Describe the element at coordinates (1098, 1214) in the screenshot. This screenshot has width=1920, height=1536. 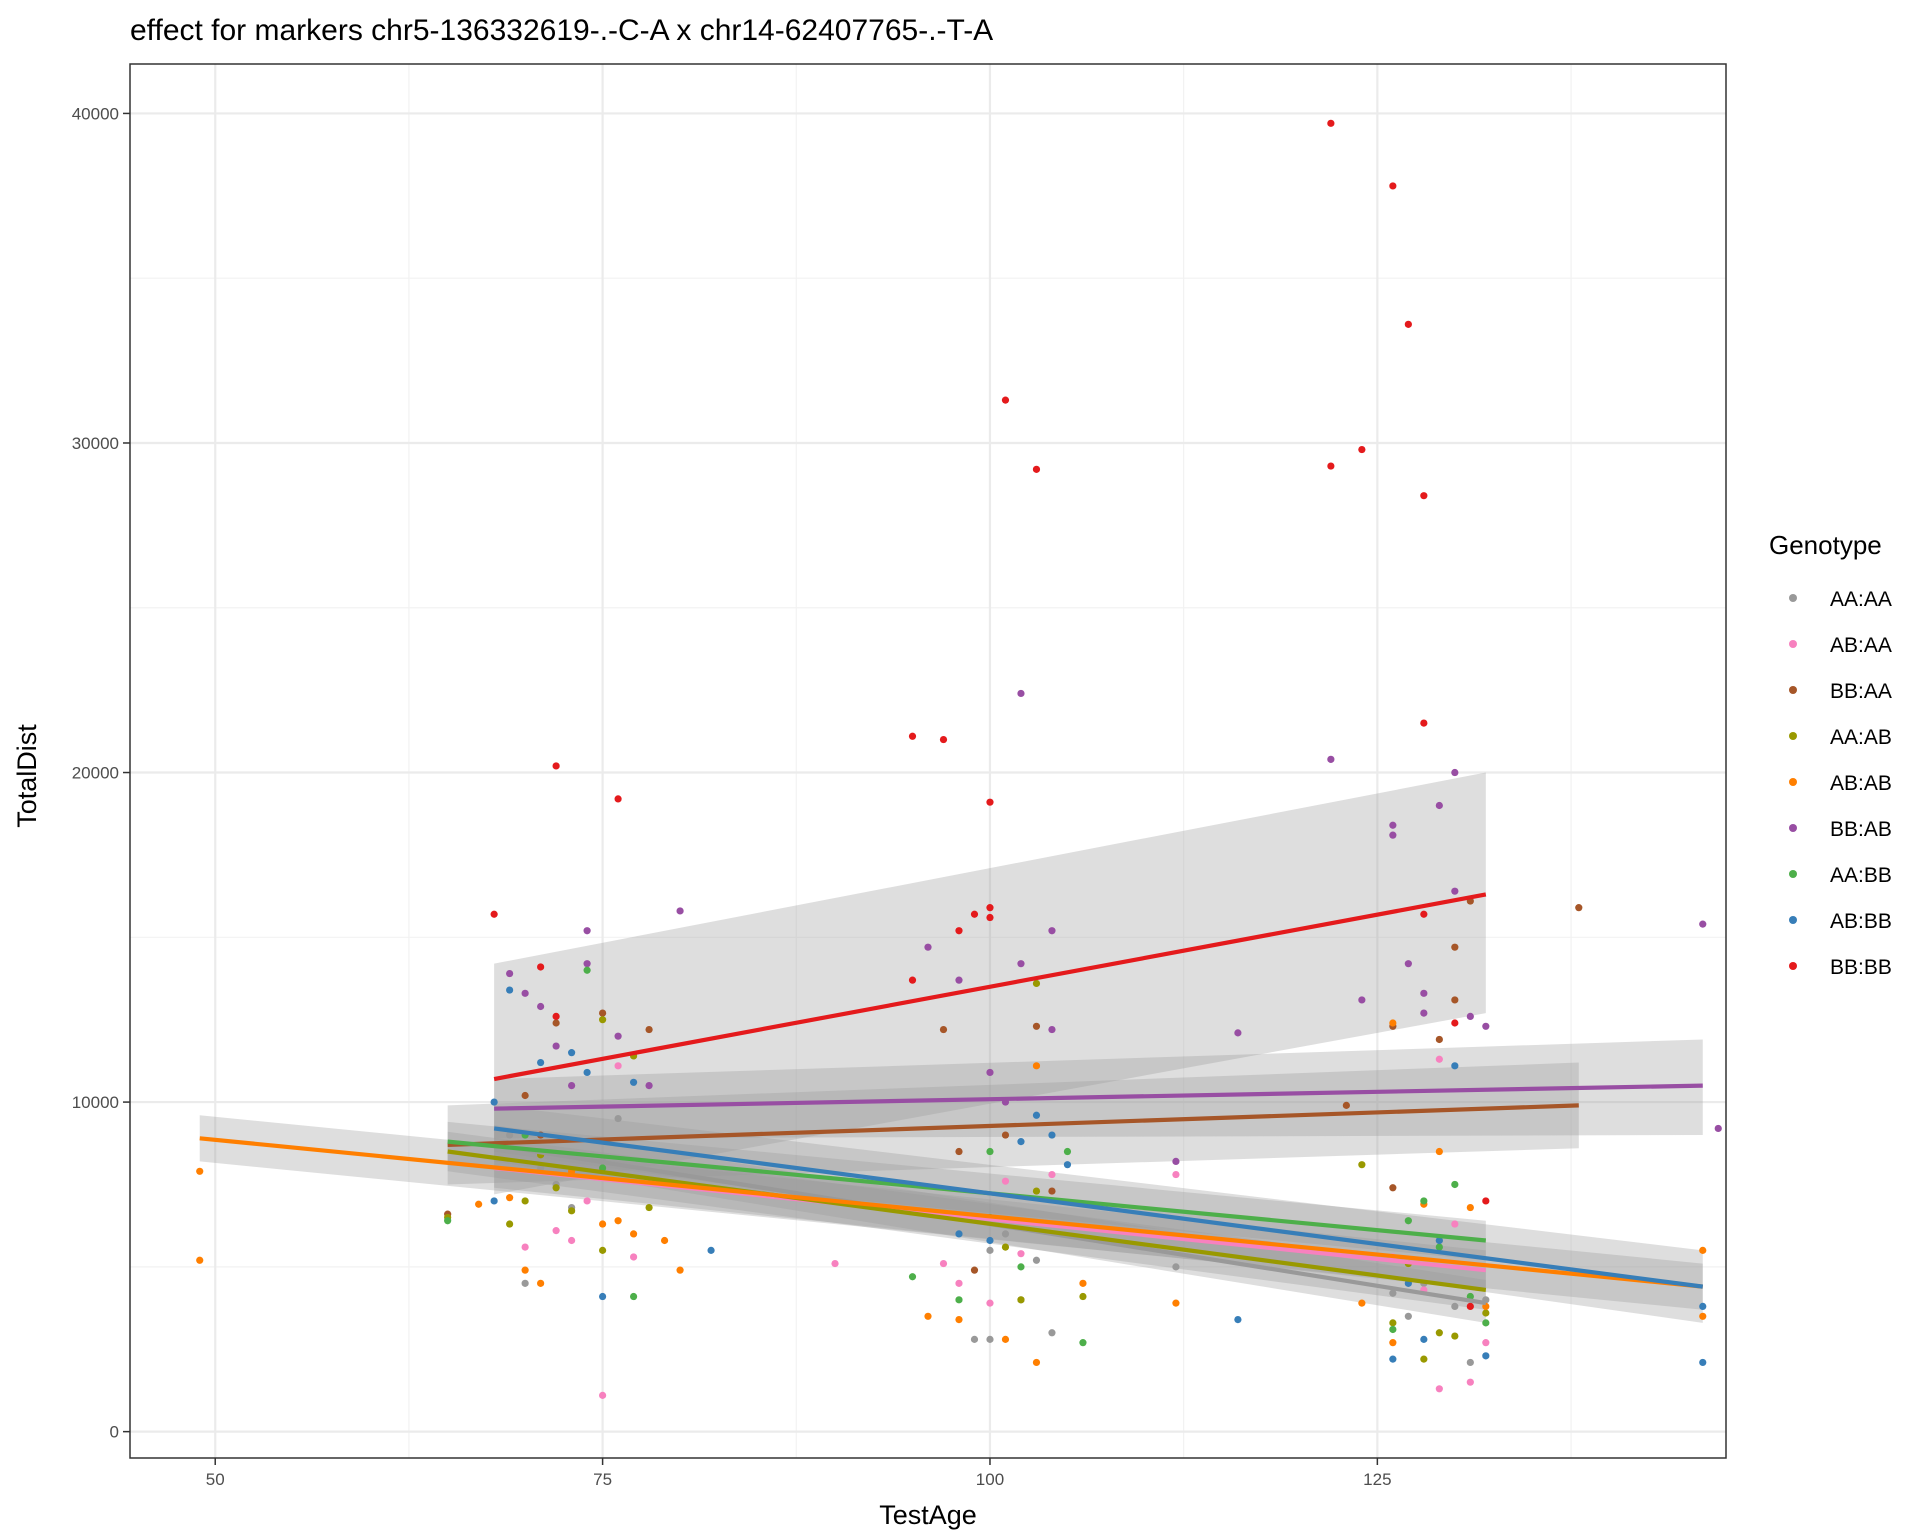
I see `confidence-band` at that location.